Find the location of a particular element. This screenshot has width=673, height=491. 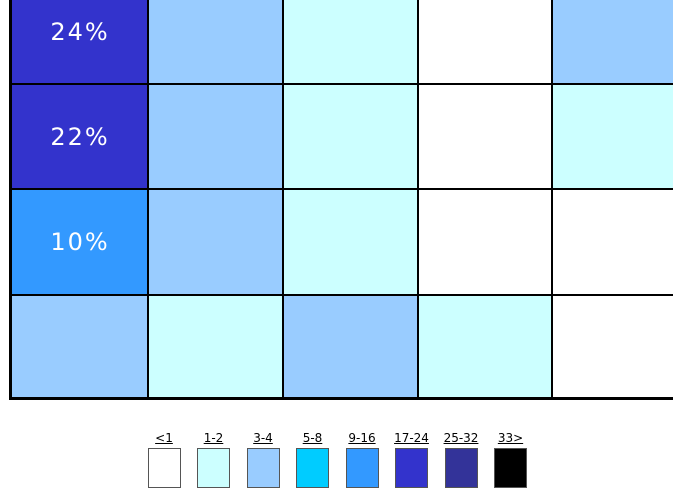

heatmap-cell-r1-c1 is located at coordinates (215, 136).